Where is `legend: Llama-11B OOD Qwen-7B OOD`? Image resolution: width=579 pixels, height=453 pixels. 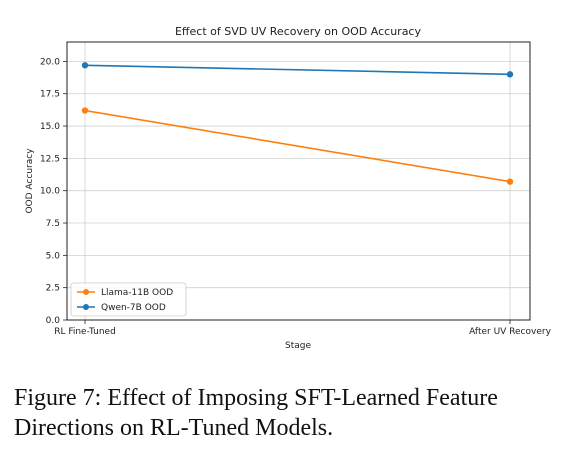
legend: Llama-11B OOD Qwen-7B OOD is located at coordinates (128, 299).